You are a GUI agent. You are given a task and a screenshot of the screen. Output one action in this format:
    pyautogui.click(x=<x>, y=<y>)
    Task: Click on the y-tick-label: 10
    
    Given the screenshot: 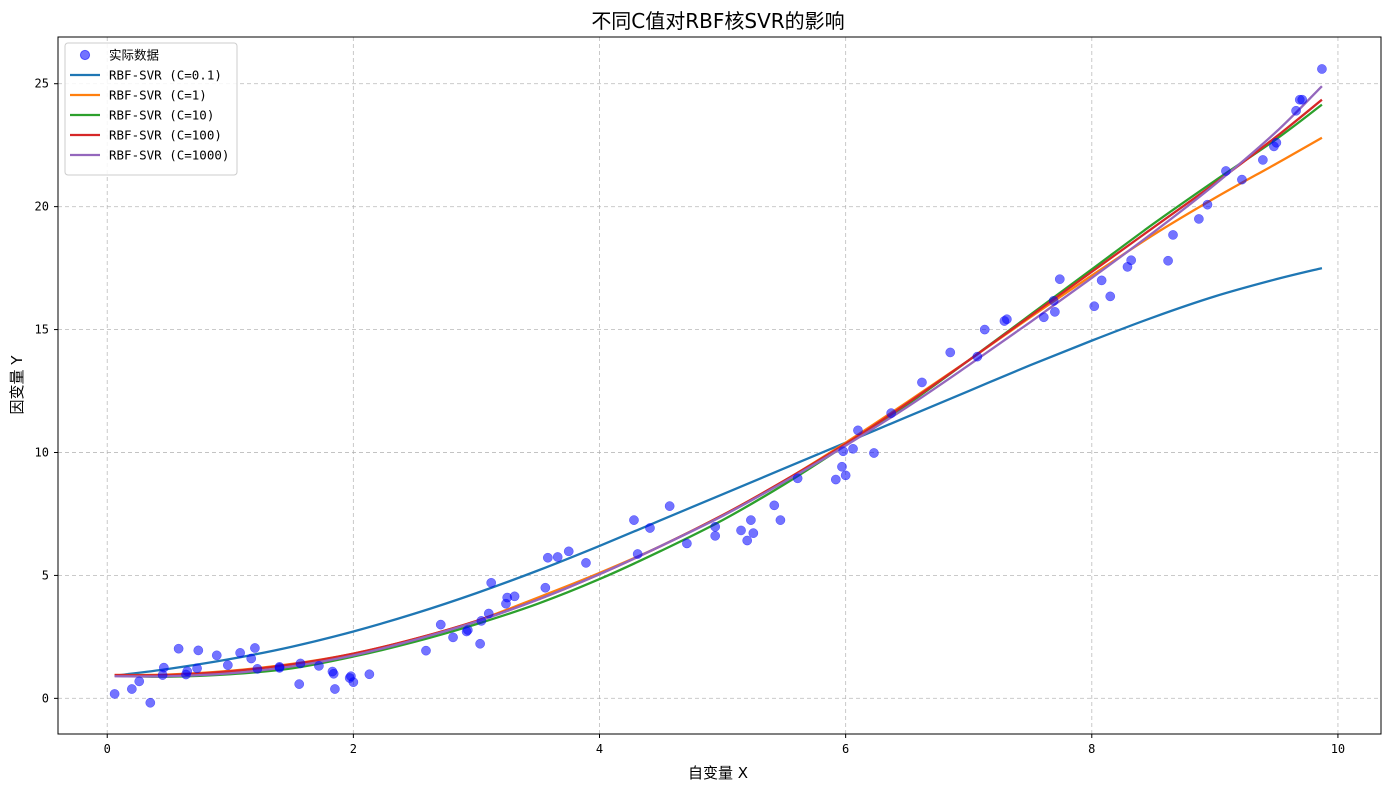 What is the action you would take?
    pyautogui.click(x=42, y=452)
    